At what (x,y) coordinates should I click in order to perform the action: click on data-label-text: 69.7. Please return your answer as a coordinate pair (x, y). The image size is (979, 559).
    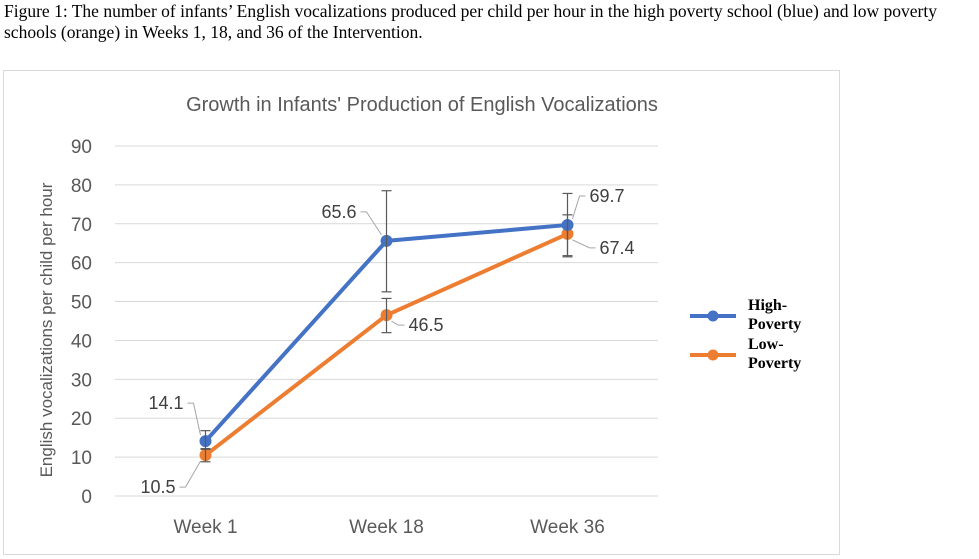
    Looking at the image, I should click on (607, 196).